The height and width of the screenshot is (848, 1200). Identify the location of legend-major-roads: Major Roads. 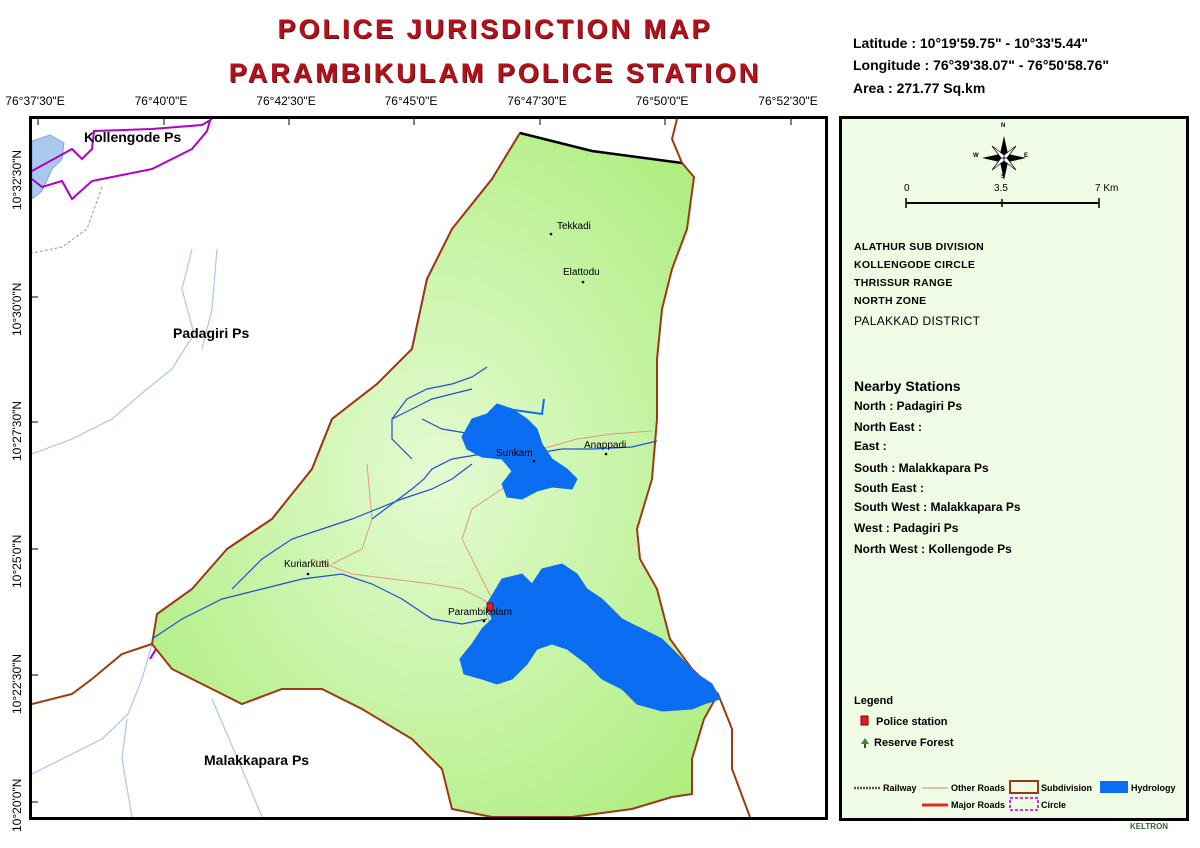
(978, 805).